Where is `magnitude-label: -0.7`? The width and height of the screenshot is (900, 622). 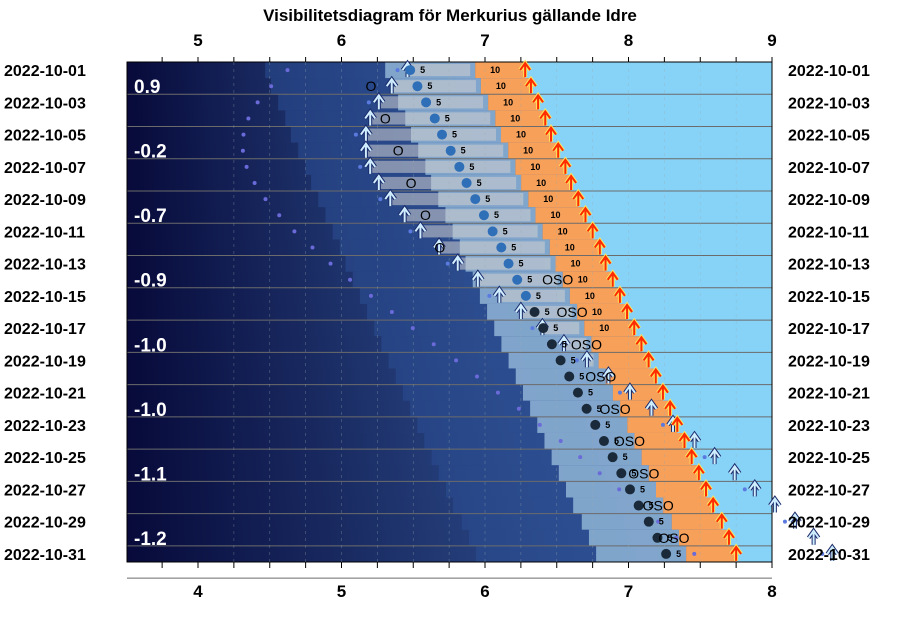 magnitude-label: -0.7 is located at coordinates (150, 216).